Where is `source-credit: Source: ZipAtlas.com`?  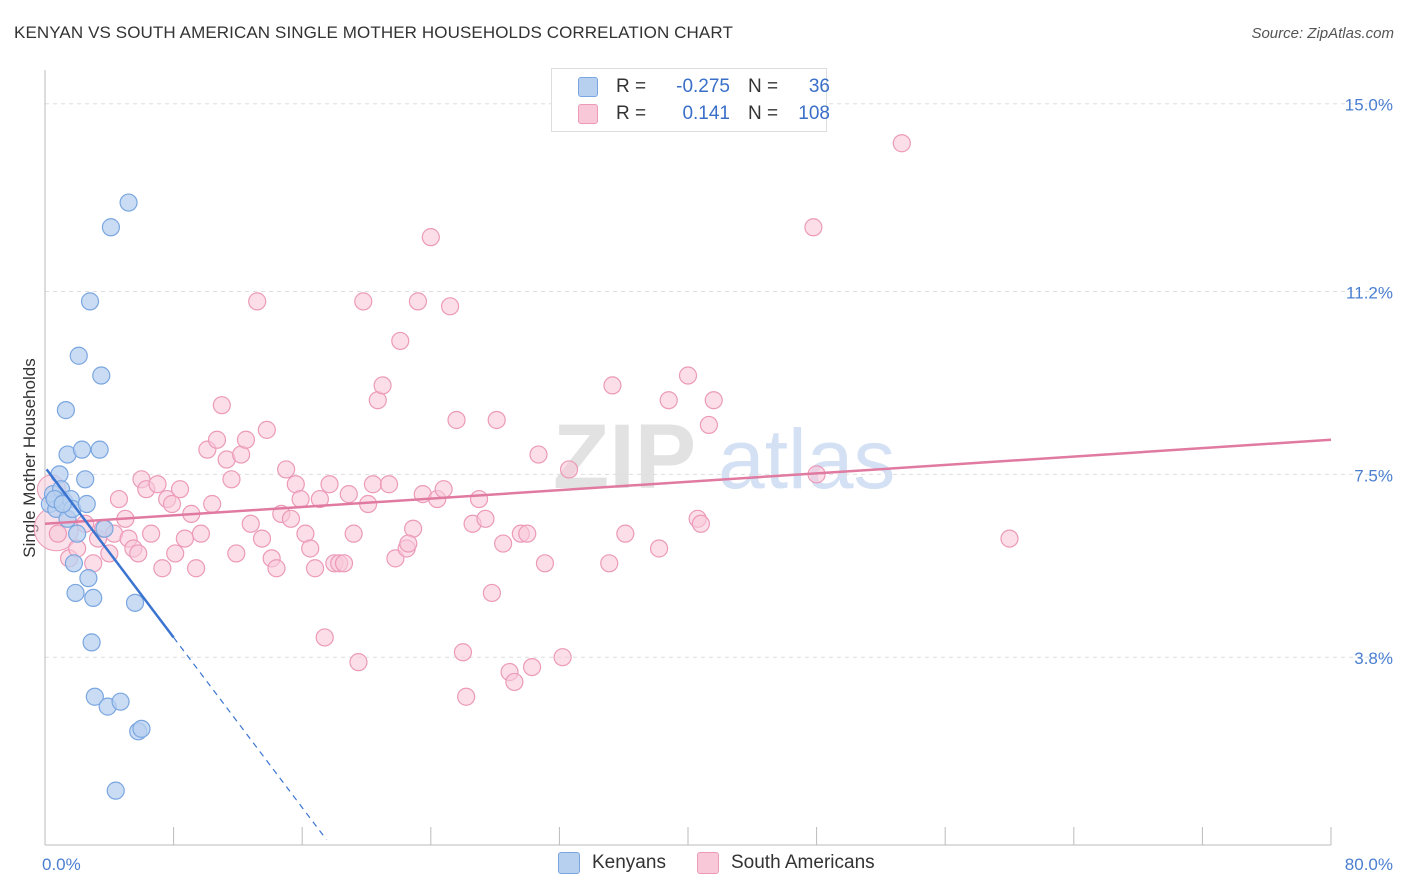
source-credit: Source: ZipAtlas.com is located at coordinates (1322, 33).